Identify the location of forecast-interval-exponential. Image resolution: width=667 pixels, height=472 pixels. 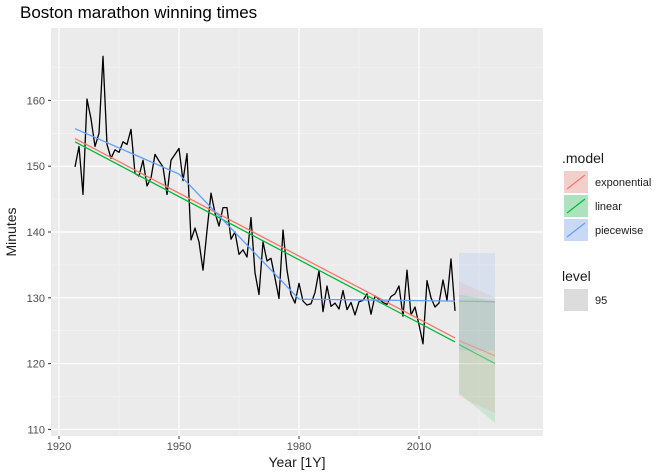
(477, 347).